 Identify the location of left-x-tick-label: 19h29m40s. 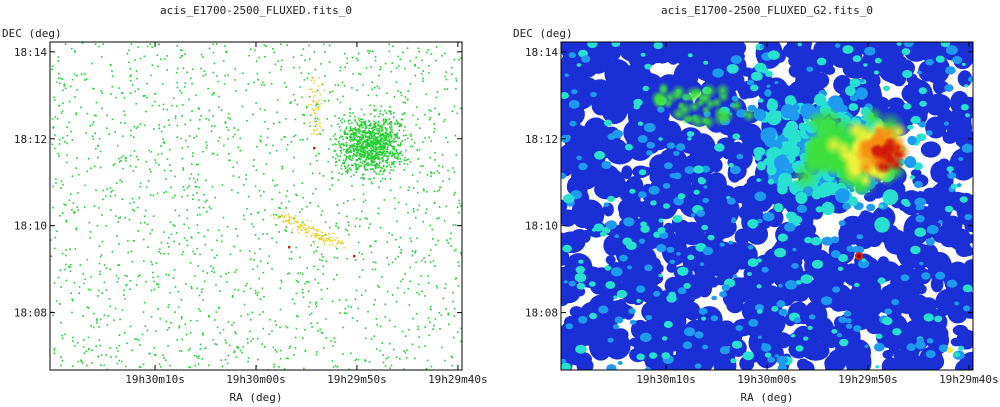
(458, 379).